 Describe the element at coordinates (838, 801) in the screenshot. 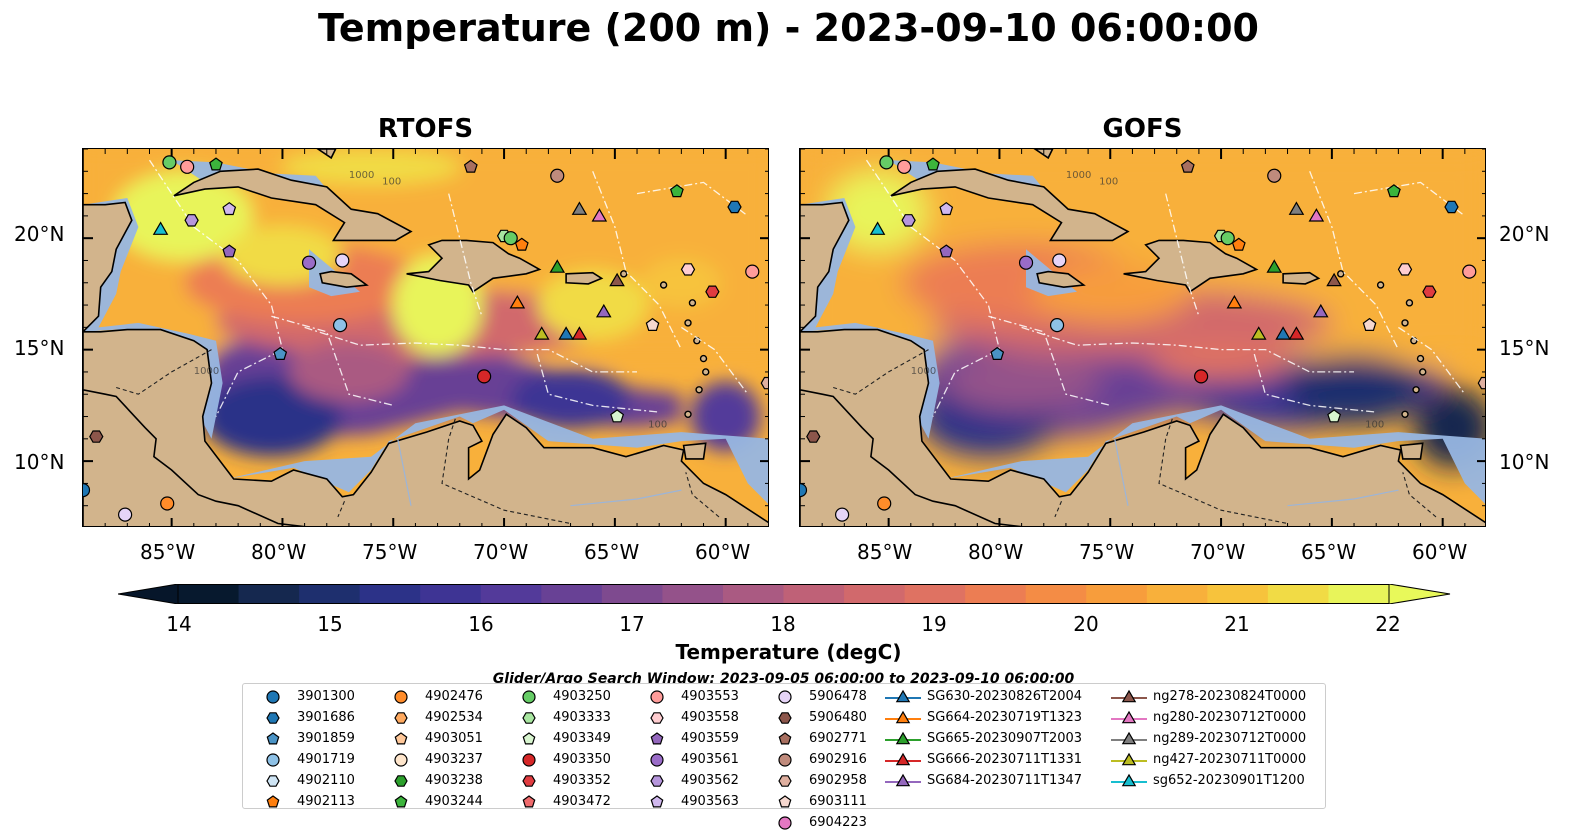

I see `legend-label: 6903111` at that location.